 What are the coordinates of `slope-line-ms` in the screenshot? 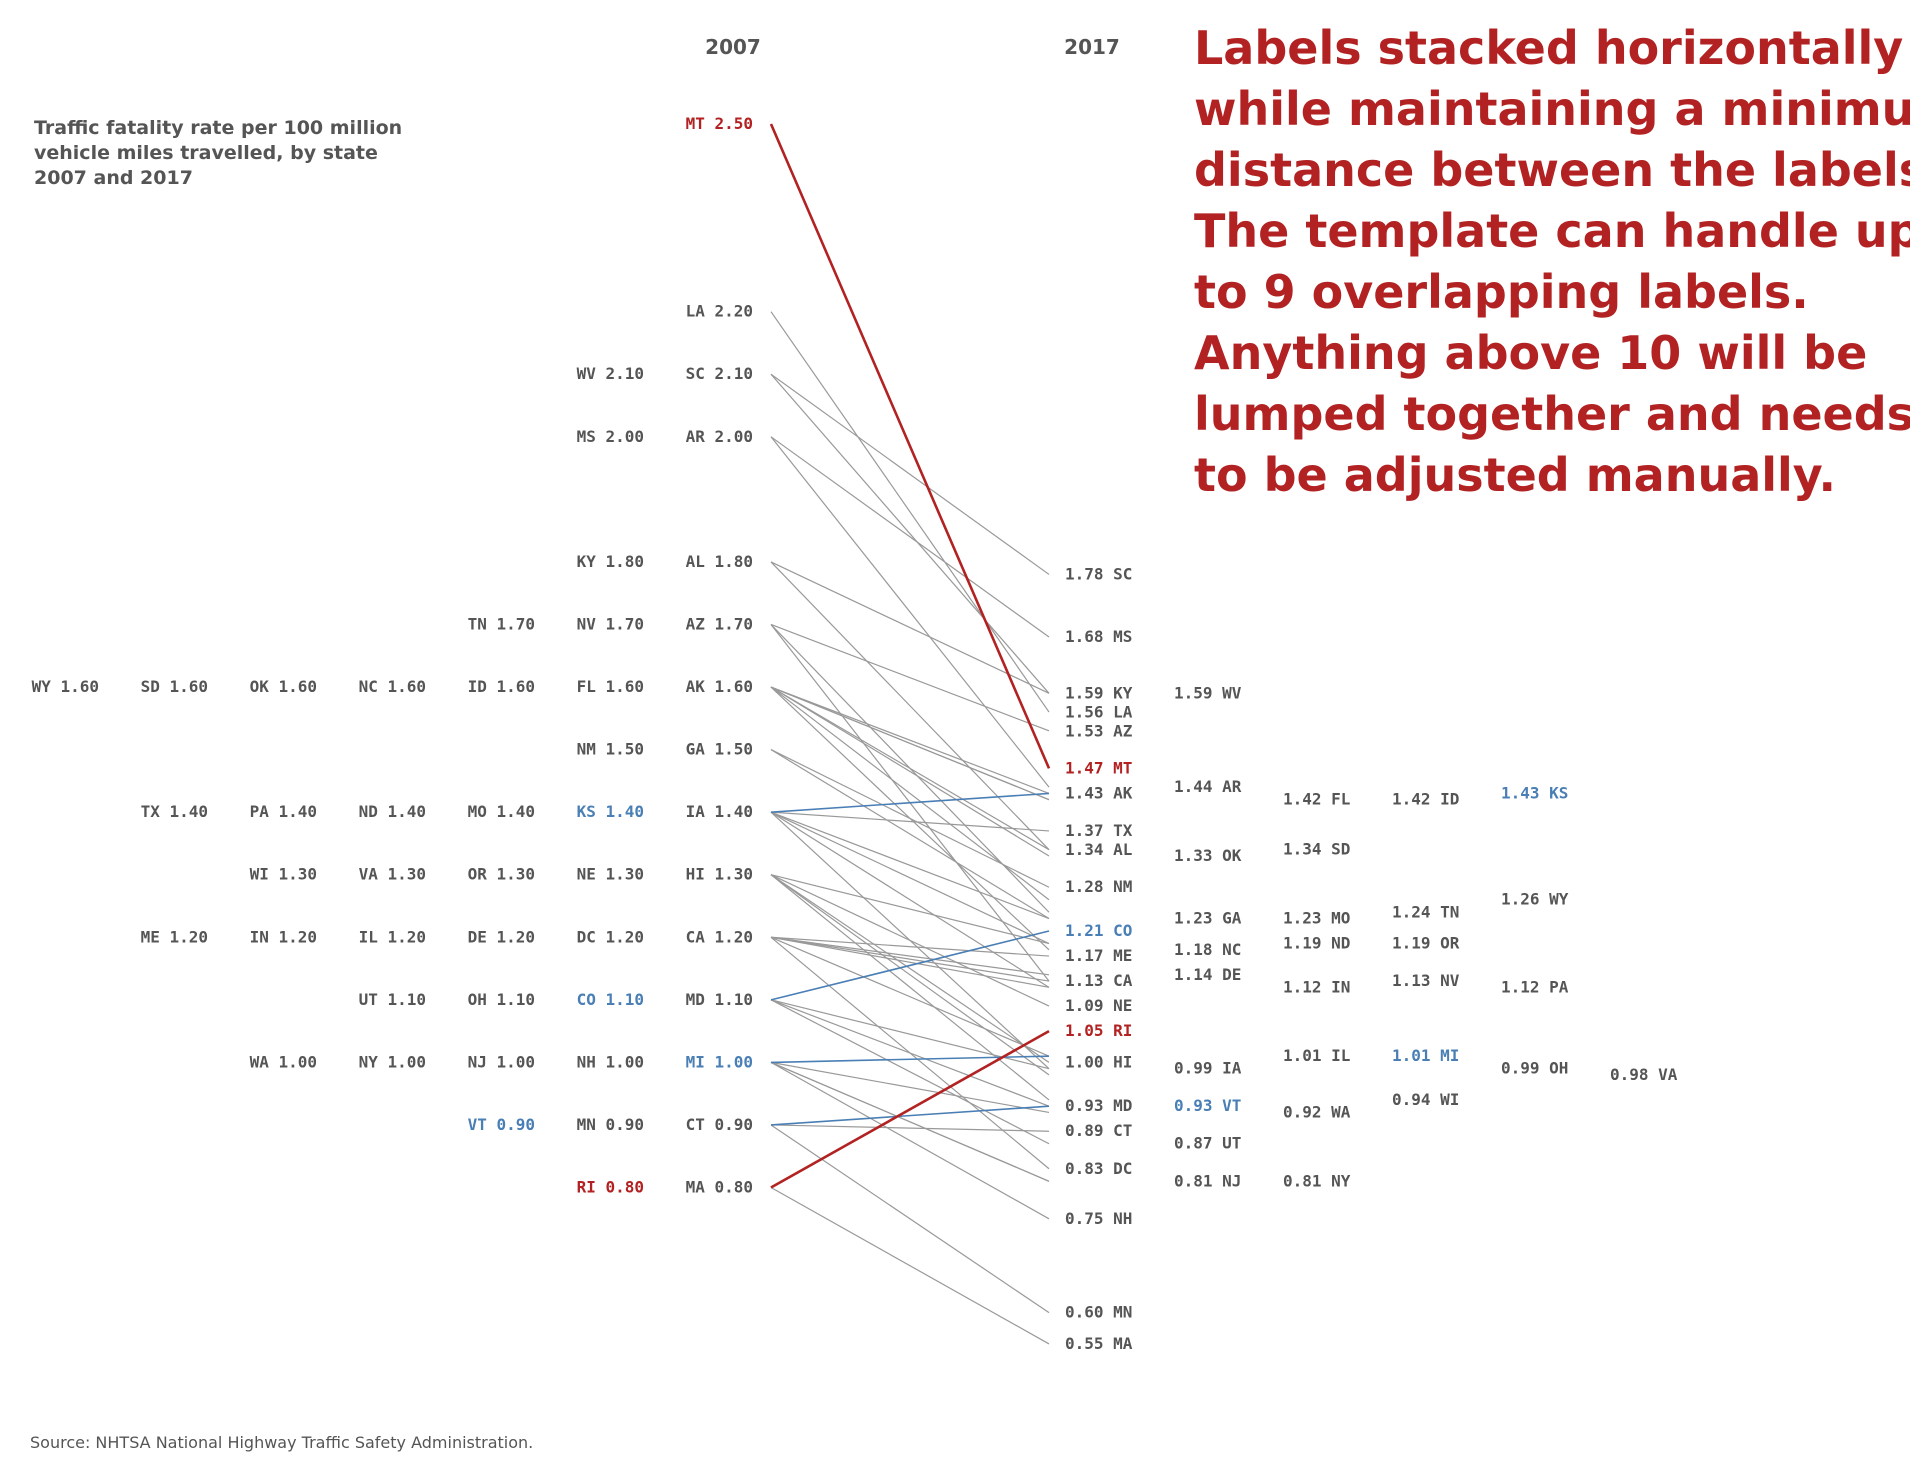 It's located at (910, 537).